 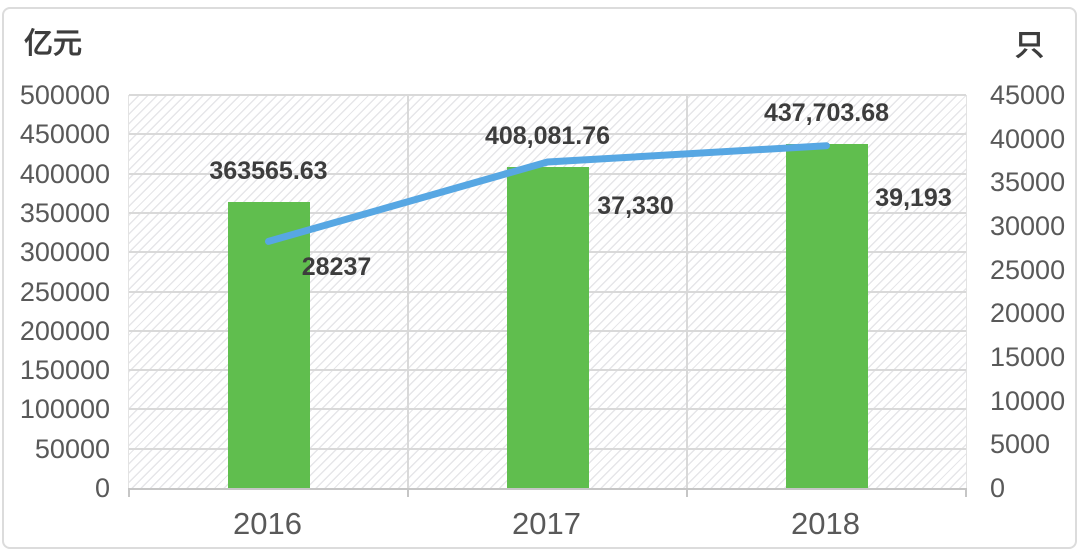 What do you see at coordinates (64, 212) in the screenshot?
I see `left-axis-tick-label: 350000` at bounding box center [64, 212].